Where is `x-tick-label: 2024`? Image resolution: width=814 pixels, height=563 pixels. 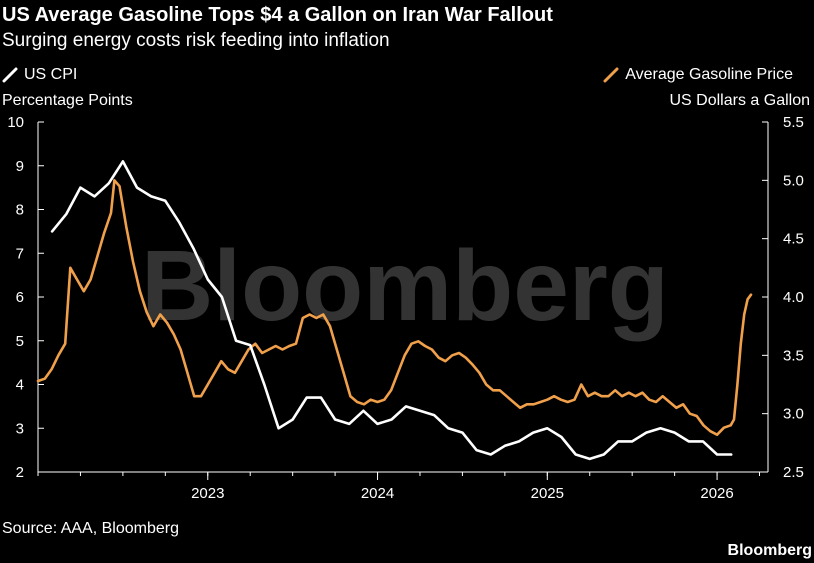
x-tick-label: 2024 is located at coordinates (377, 493).